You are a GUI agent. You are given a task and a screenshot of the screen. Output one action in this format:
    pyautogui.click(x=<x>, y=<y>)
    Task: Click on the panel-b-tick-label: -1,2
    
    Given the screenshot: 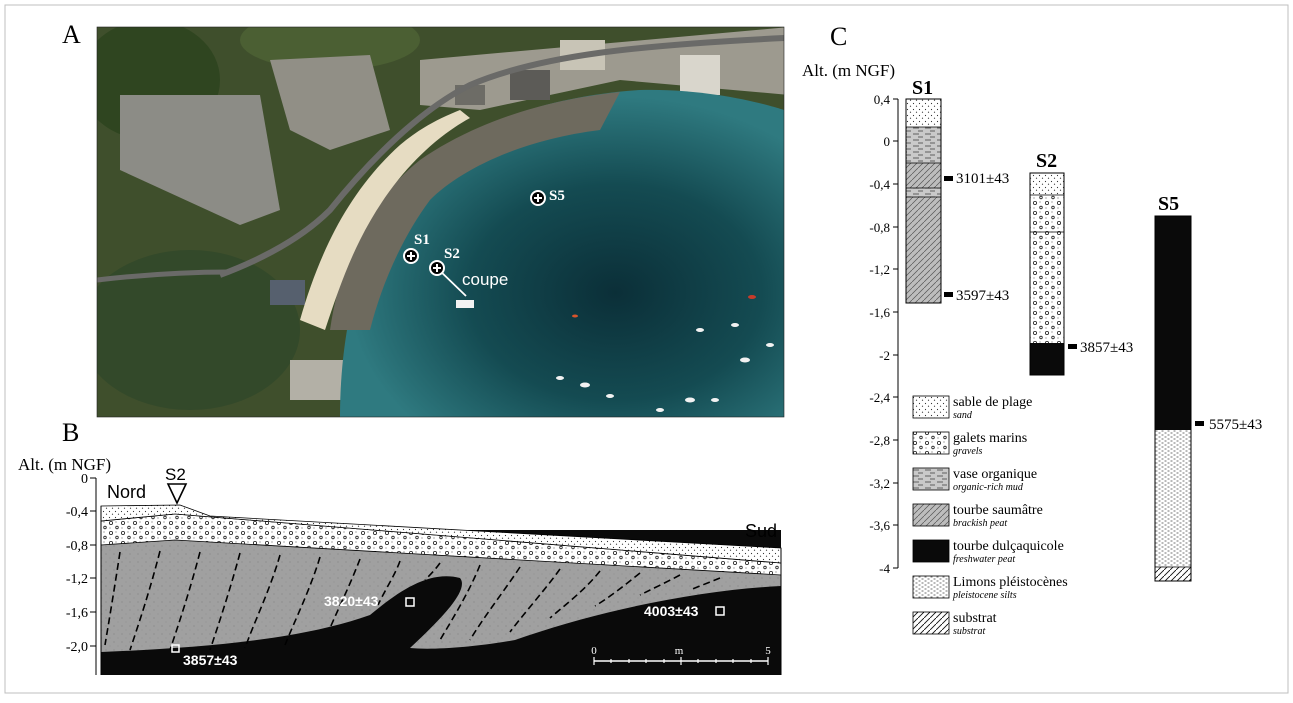 What is the action you would take?
    pyautogui.click(x=77, y=579)
    